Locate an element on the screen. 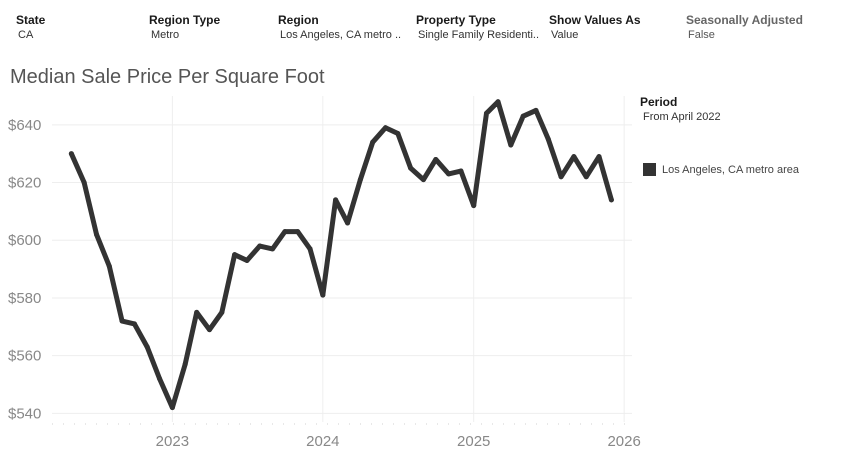  filter-show-values-as: Show Values As Value is located at coordinates (595, 27).